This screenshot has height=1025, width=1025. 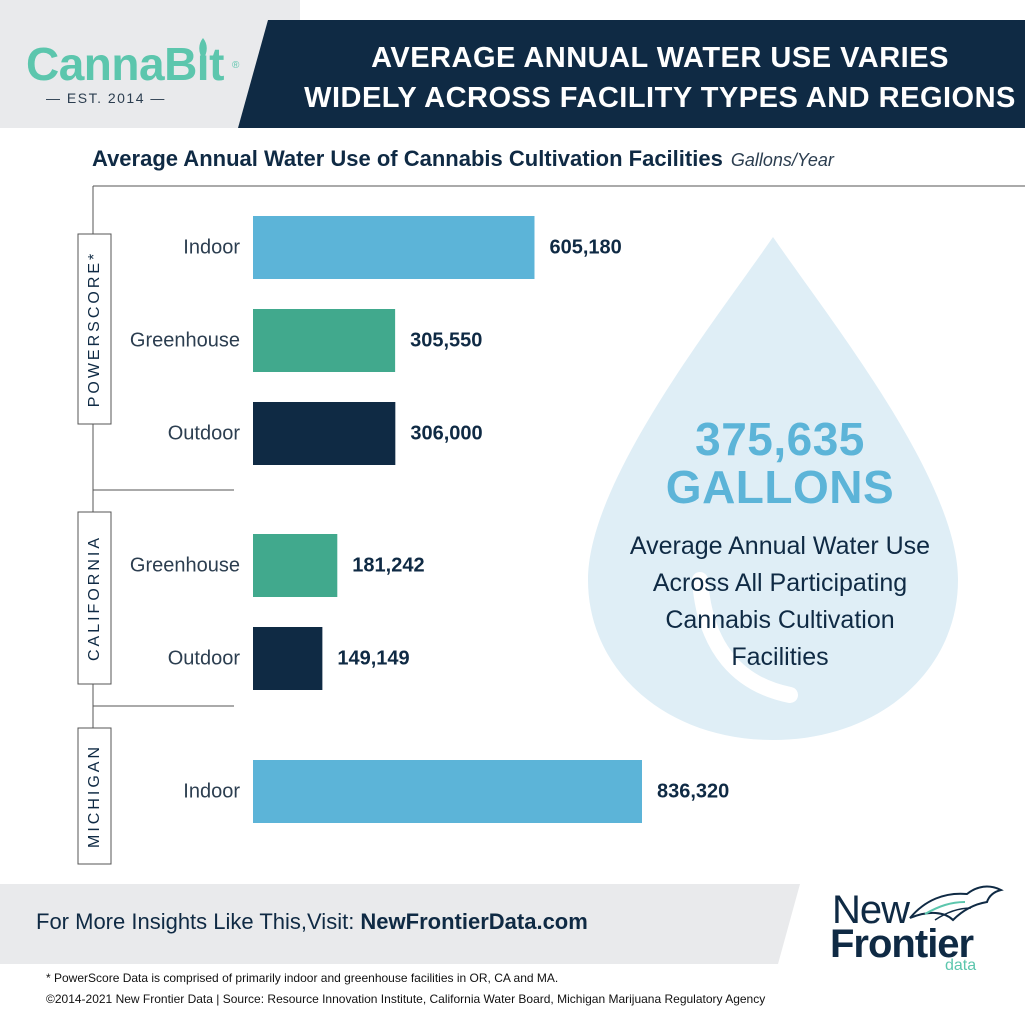 I want to click on stat-desc-line: Cannabis Cultivation, so click(x=780, y=620).